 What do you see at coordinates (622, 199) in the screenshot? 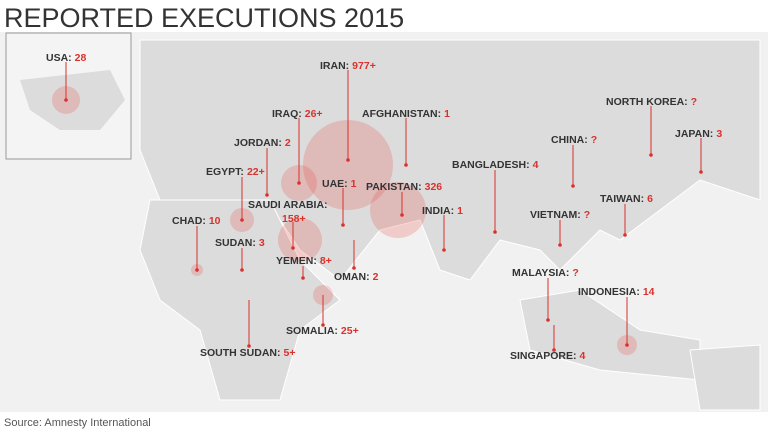
I see `country-name: TAIWAN:` at bounding box center [622, 199].